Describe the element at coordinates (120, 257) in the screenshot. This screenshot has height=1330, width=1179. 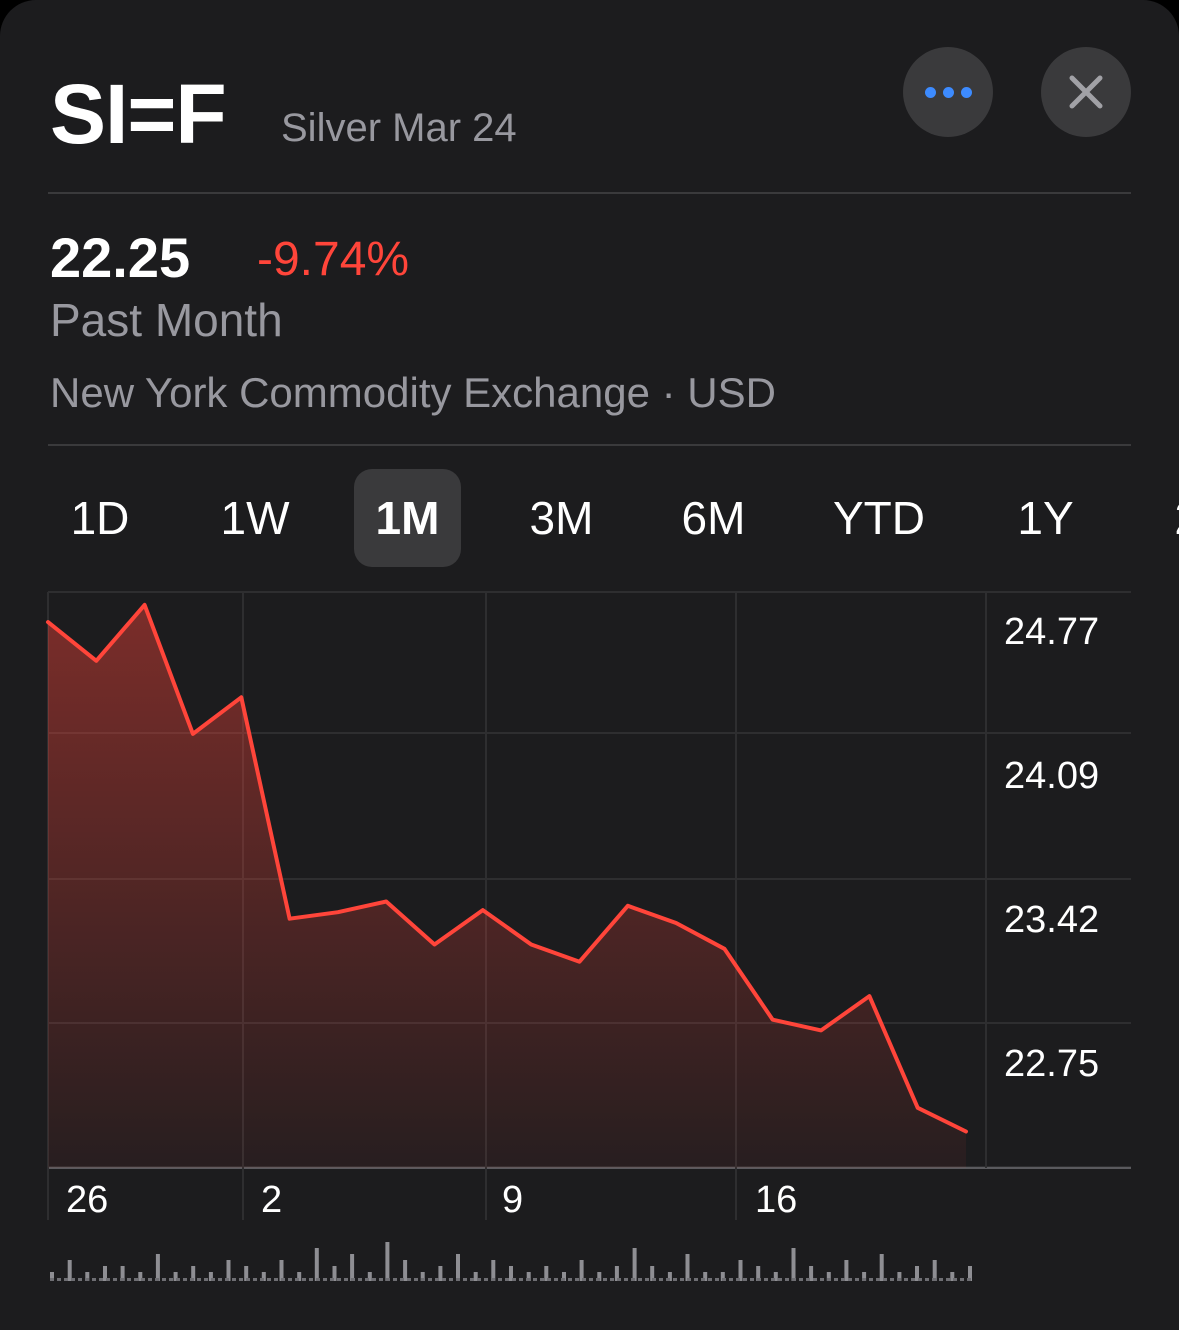
I see `current-price: 22.25` at that location.